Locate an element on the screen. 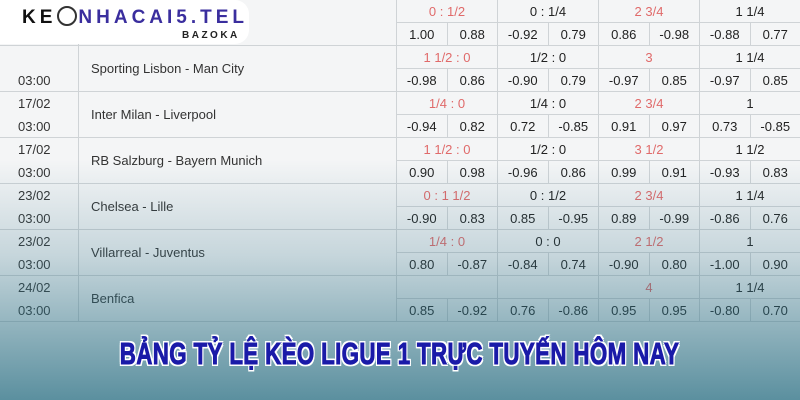 The height and width of the screenshot is (400, 800). match-teams: Chelsea - Lille is located at coordinates (237, 207).